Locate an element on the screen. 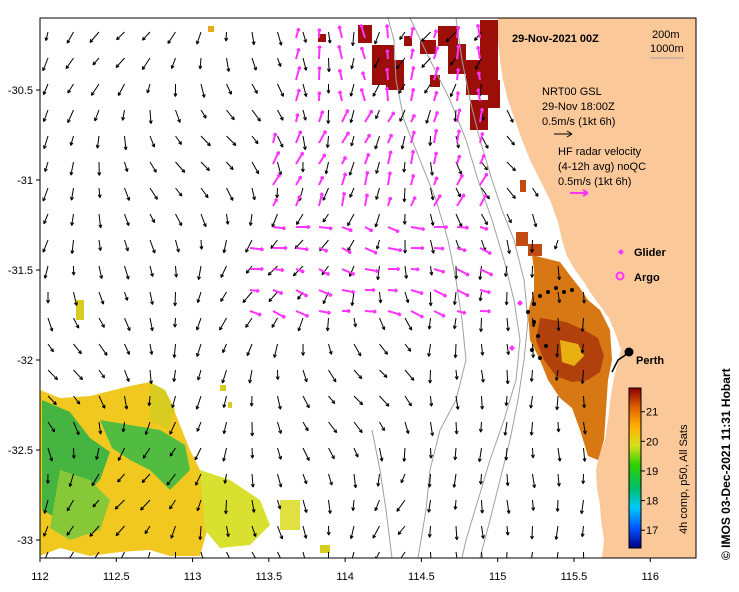  y-tick-label: -32.5 is located at coordinates (20, 451).